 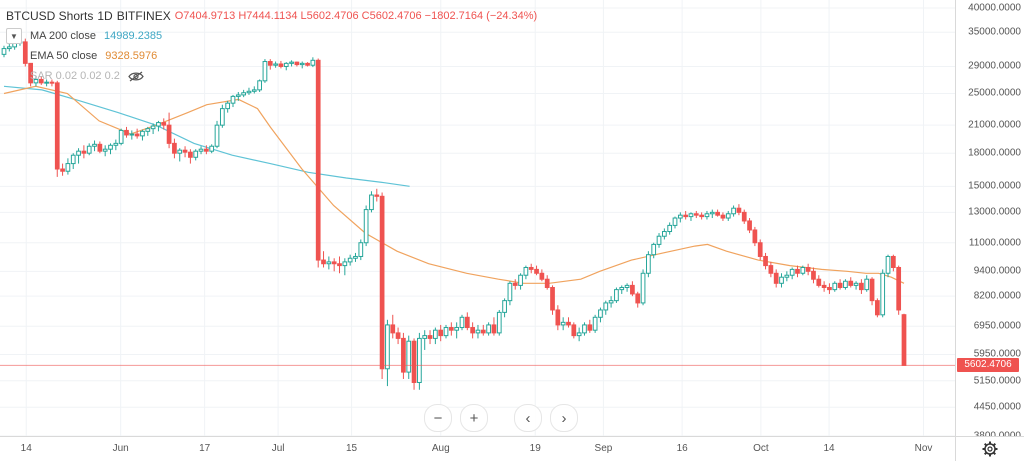 I want to click on scroll-right-button: ›, so click(x=564, y=418).